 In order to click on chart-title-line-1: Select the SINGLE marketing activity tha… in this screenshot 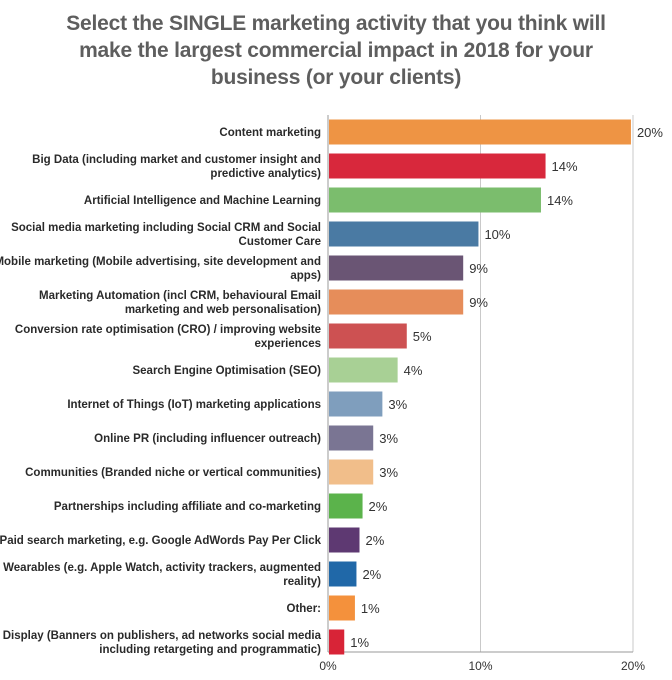, I will do `click(336, 23)`.